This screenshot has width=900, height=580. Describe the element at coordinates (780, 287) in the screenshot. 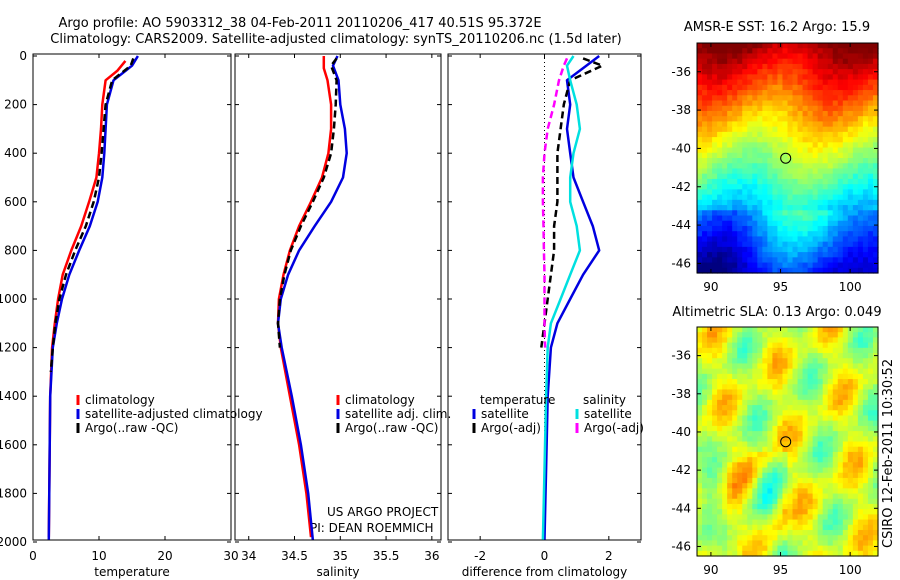

I see `x-tick-label: 95` at that location.